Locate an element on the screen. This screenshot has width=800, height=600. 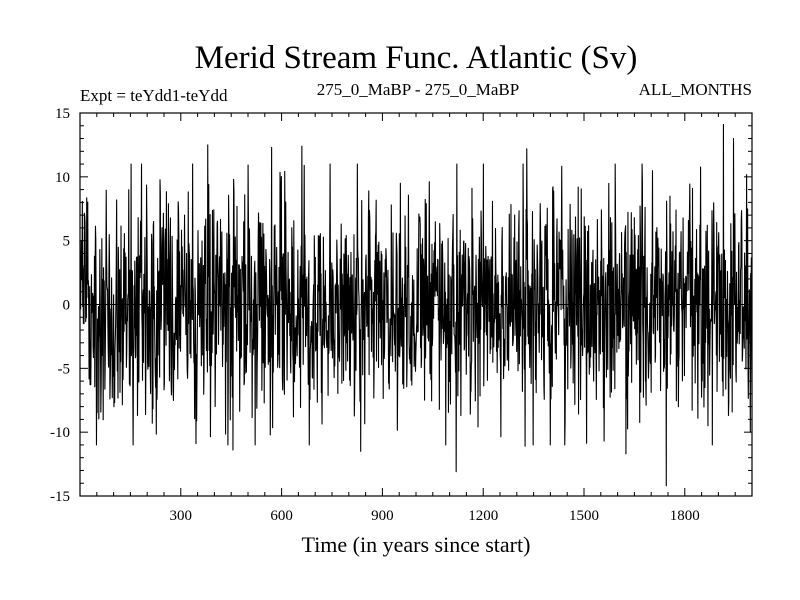
chart-title: Merid Stream Func. Atlantic (Sv) is located at coordinates (416, 58).